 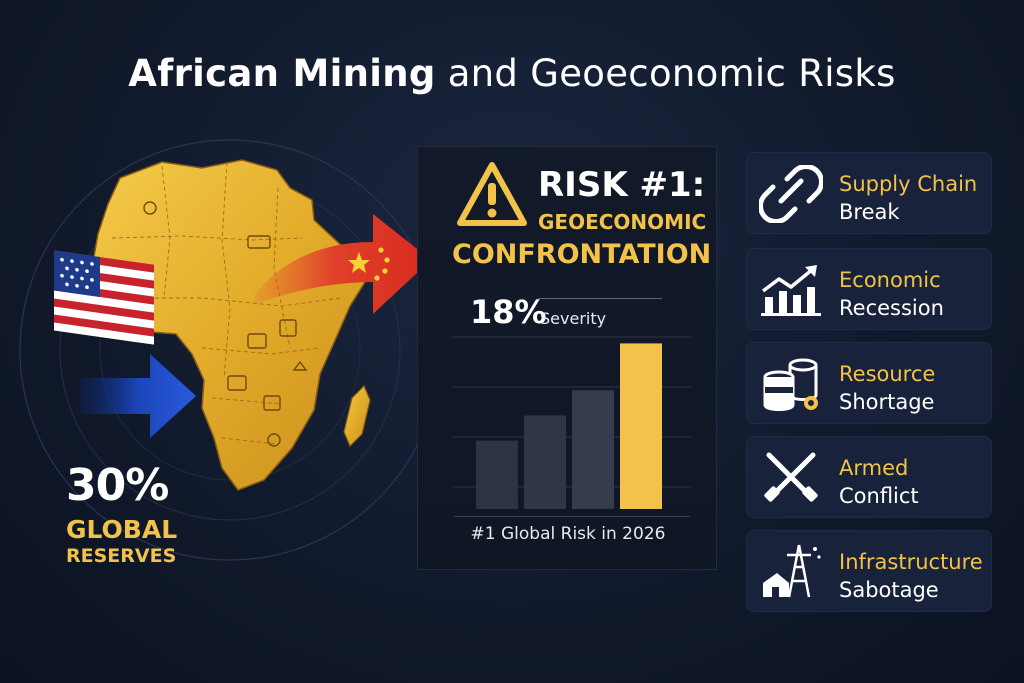 What do you see at coordinates (282, 73) in the screenshot?
I see `title-bold: African Mining` at bounding box center [282, 73].